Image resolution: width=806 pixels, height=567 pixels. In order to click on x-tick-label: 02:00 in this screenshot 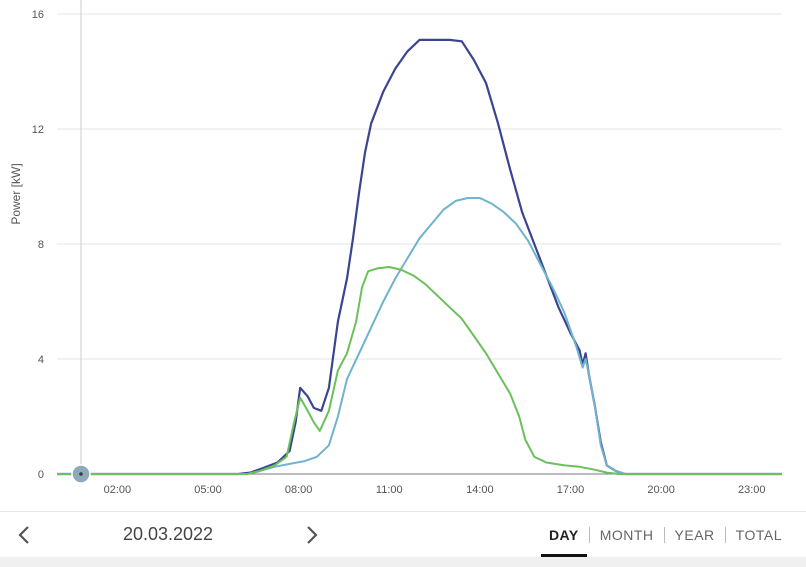, I will do `click(118, 490)`.